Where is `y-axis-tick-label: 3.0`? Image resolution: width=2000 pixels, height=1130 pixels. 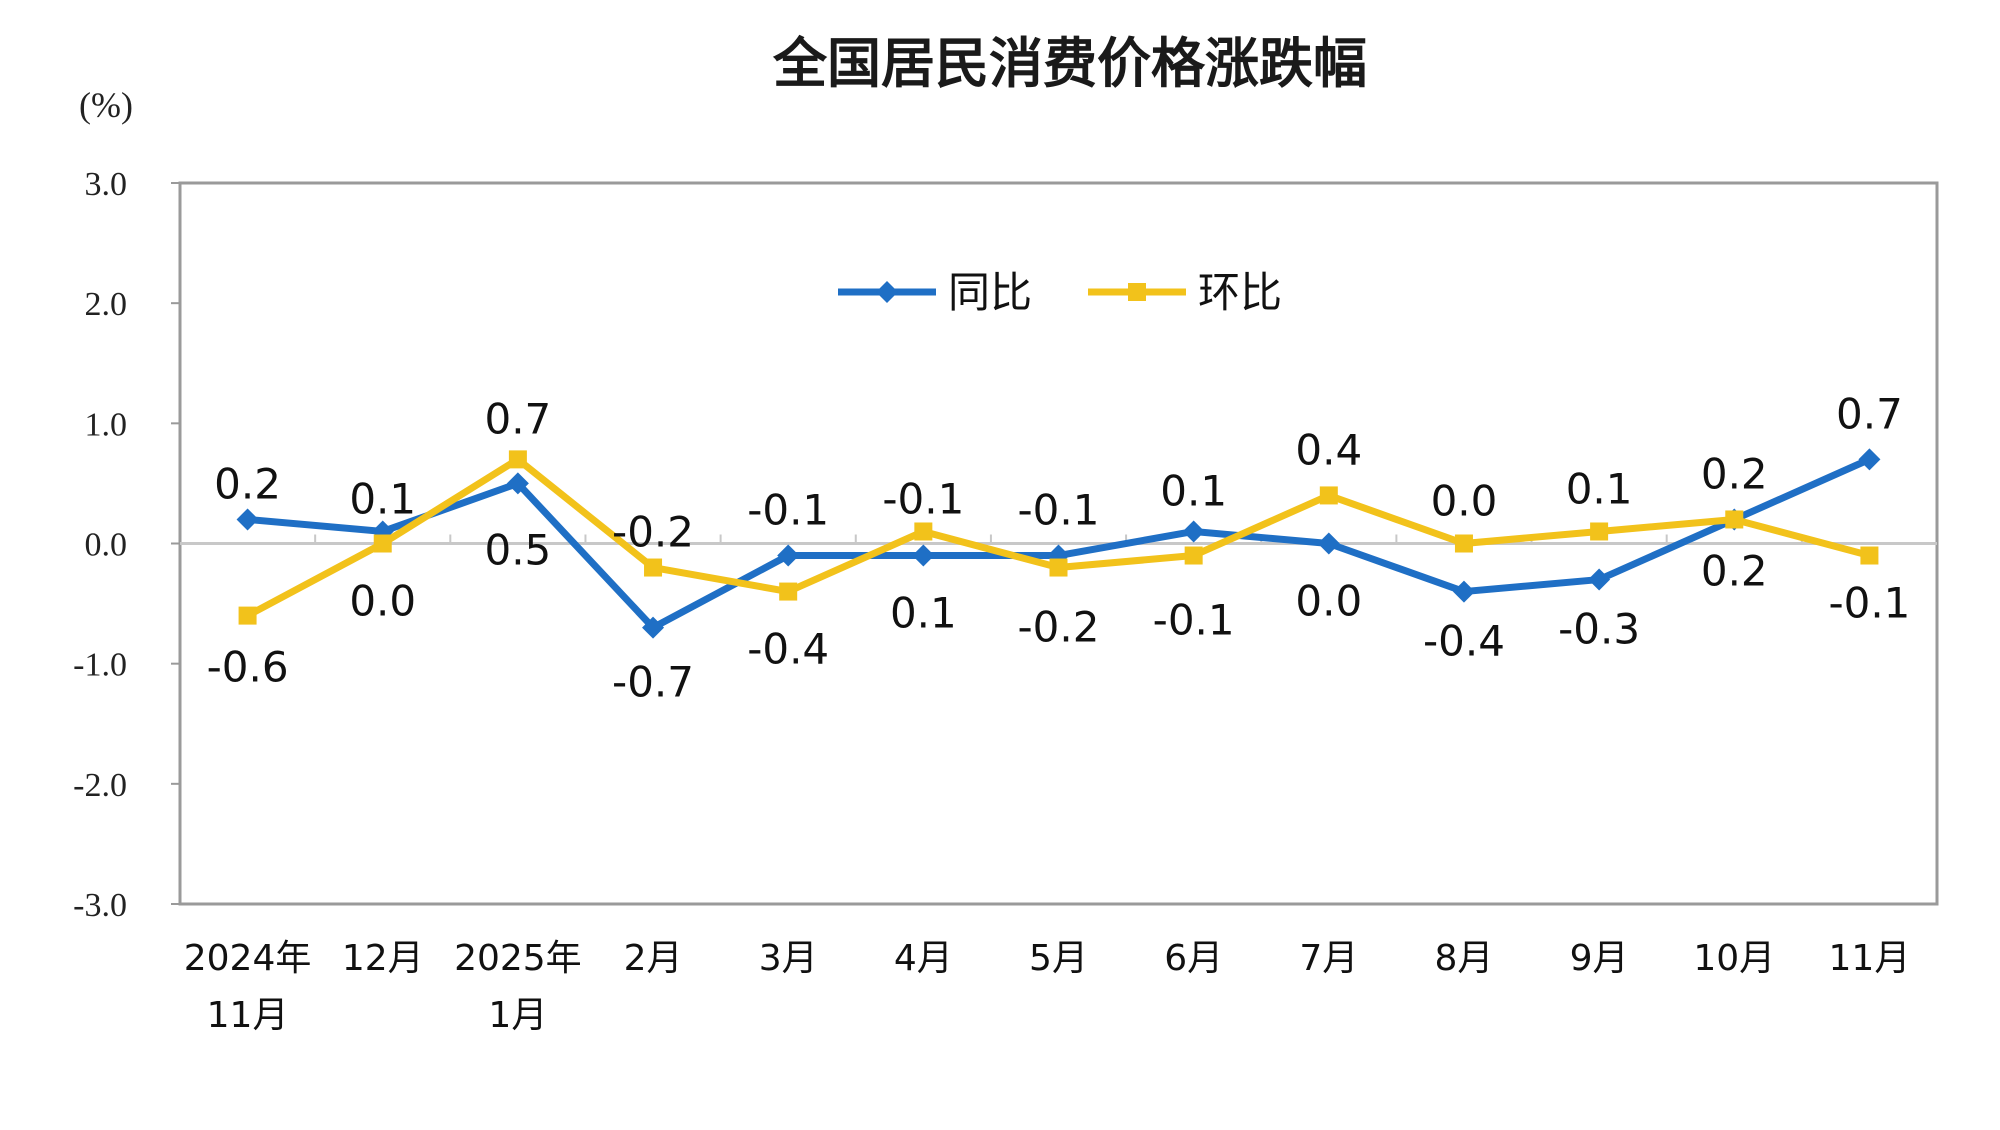 y-axis-tick-label: 3.0 is located at coordinates (106, 184).